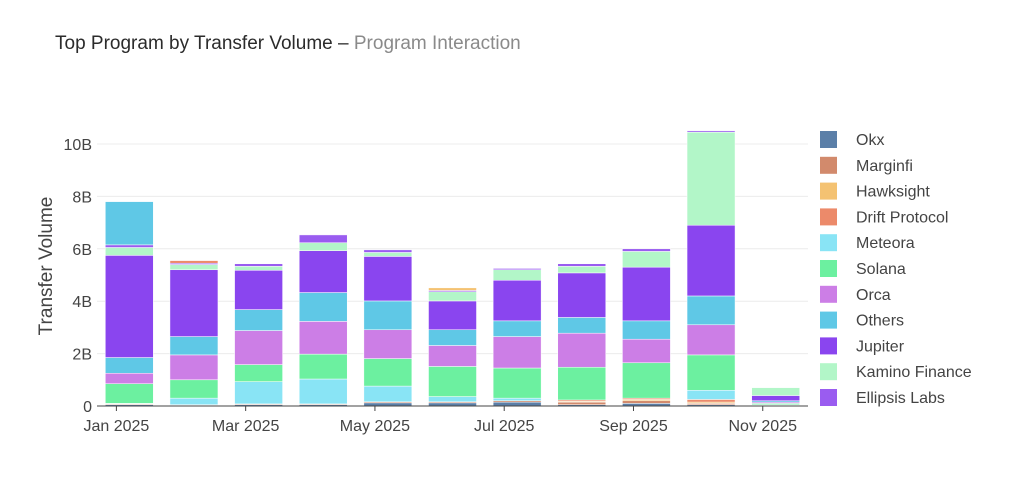 This screenshot has height=478, width=1026. I want to click on y-tick-label: 2B, so click(82, 355).